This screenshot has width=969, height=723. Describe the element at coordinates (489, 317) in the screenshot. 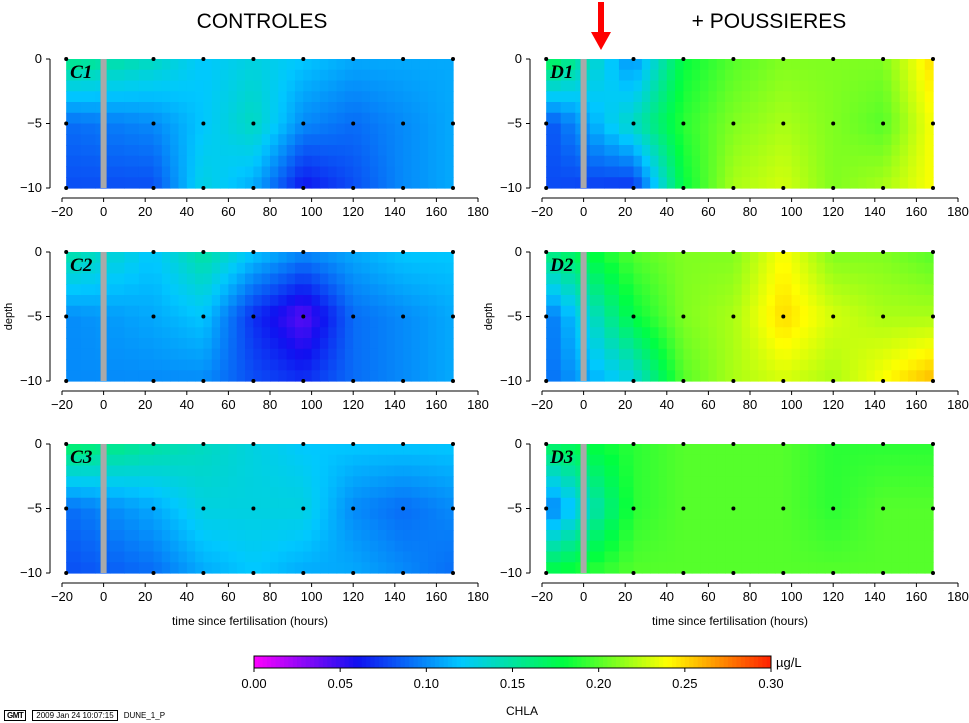

I see `y-axis-title: depth` at that location.